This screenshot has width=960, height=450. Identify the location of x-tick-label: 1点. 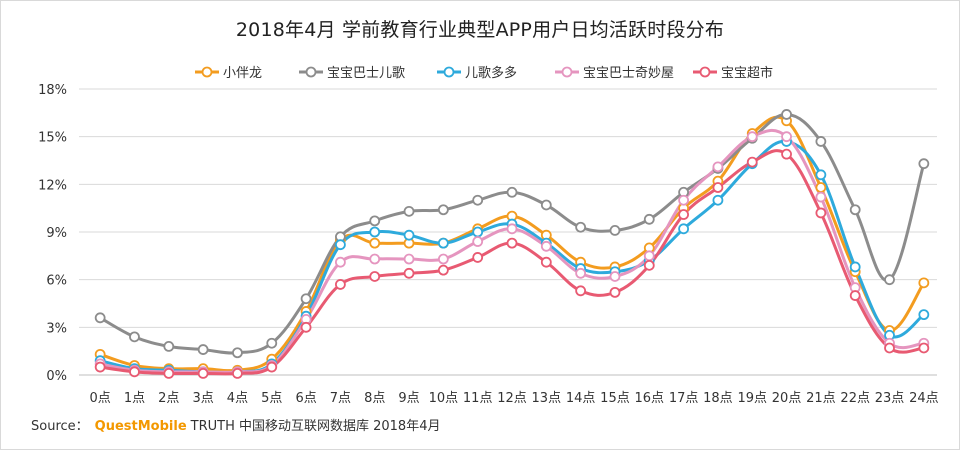
(134, 398).